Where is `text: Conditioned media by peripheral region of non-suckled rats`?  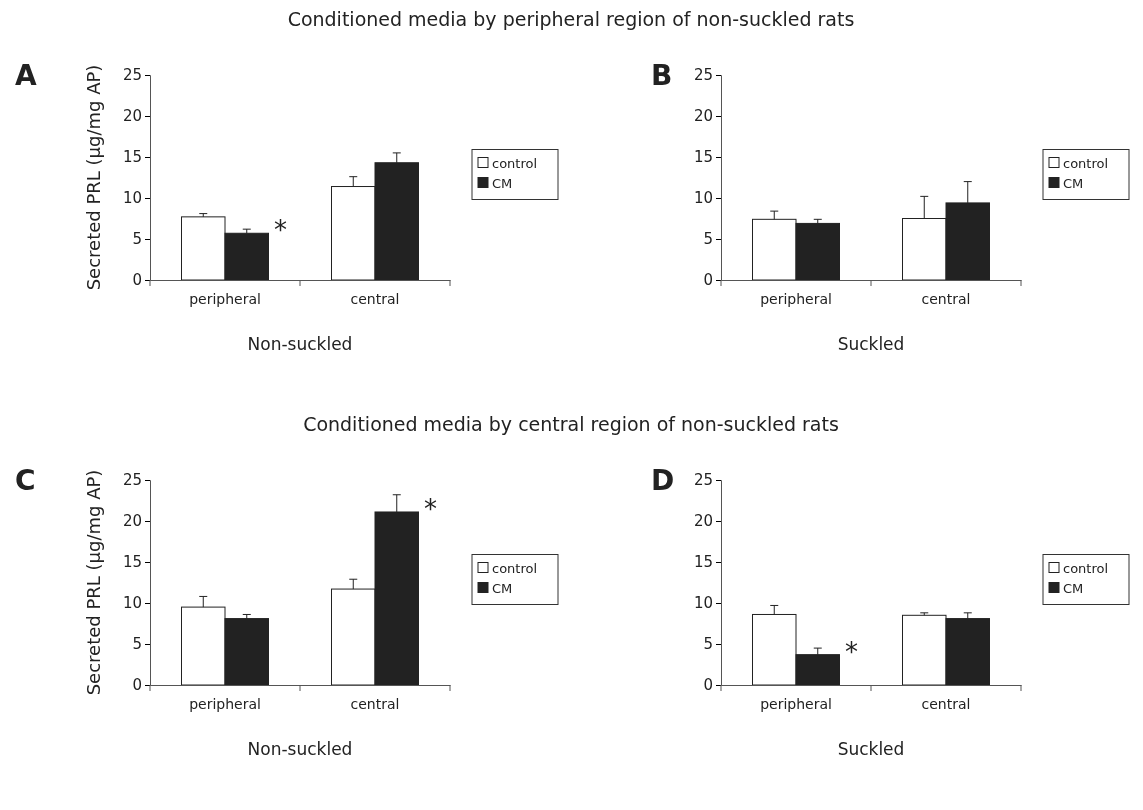 text: Conditioned media by peripheral region of non-suckled rats is located at coordinates (571, 19).